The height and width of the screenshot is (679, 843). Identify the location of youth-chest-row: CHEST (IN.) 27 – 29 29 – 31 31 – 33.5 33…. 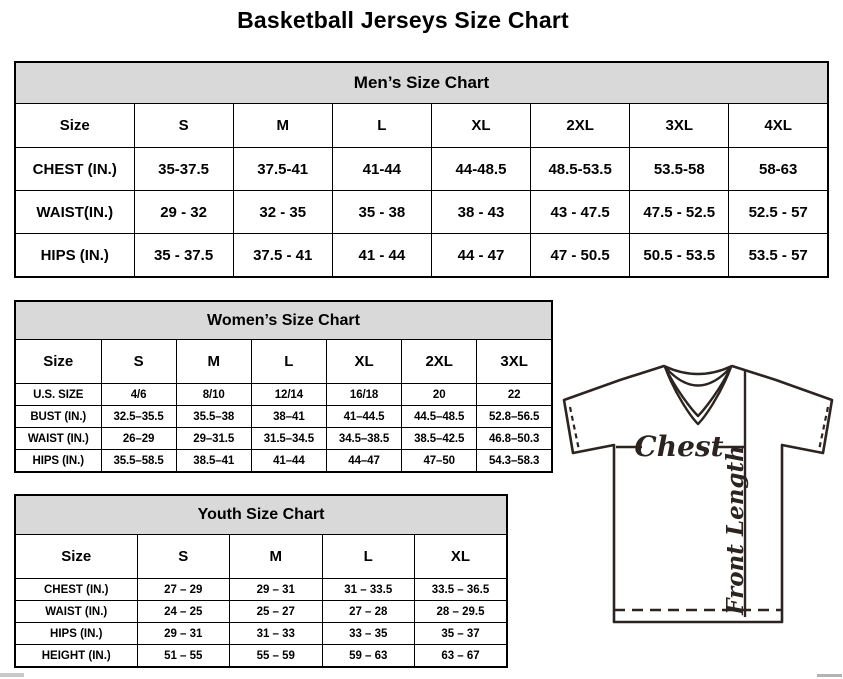
(261, 589).